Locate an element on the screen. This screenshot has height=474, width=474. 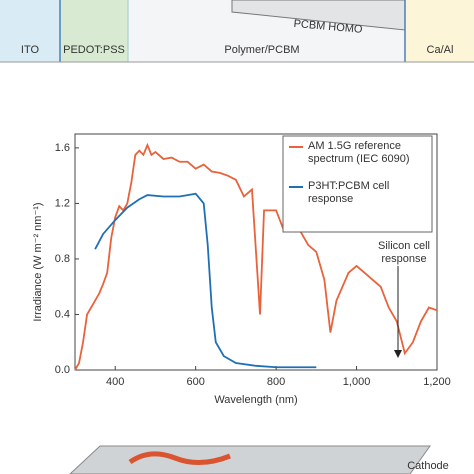
y-tick-label: 0.0 is located at coordinates (62, 370).